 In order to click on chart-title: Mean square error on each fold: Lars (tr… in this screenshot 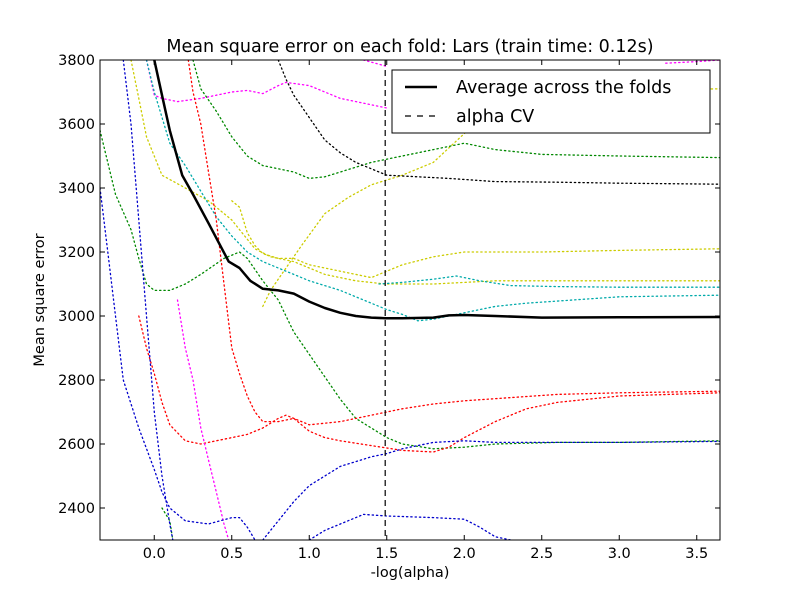, I will do `click(409, 47)`.